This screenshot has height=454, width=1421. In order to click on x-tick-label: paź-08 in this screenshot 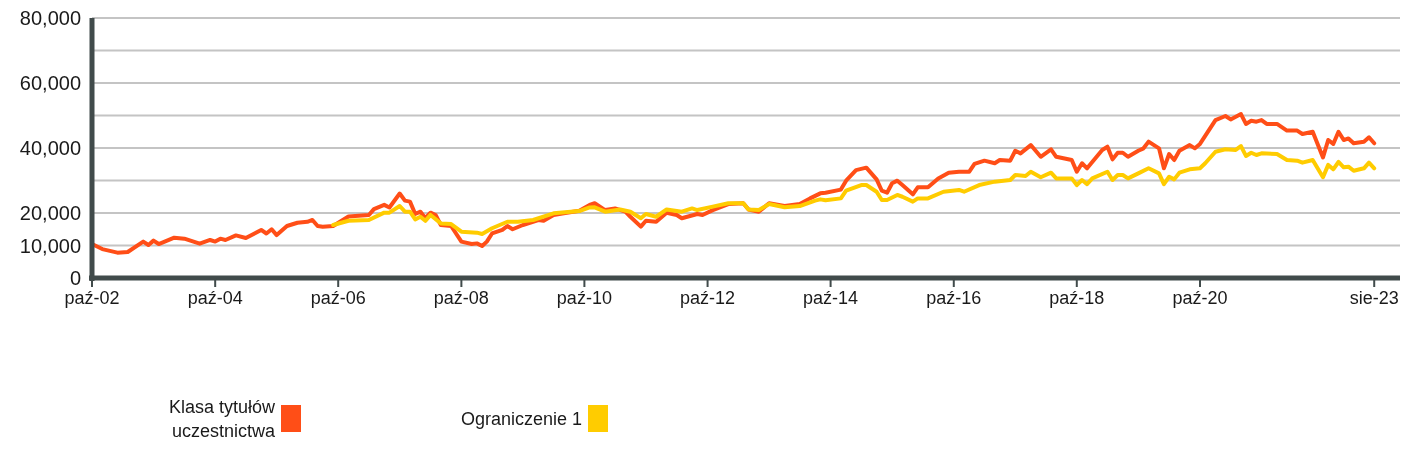, I will do `click(461, 298)`.